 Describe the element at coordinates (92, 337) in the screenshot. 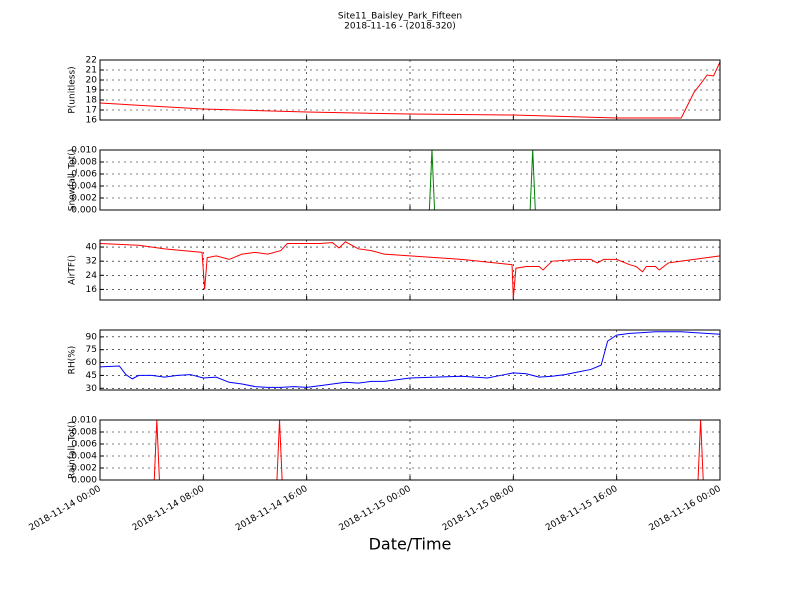

I see `y-tick-label: 90` at that location.